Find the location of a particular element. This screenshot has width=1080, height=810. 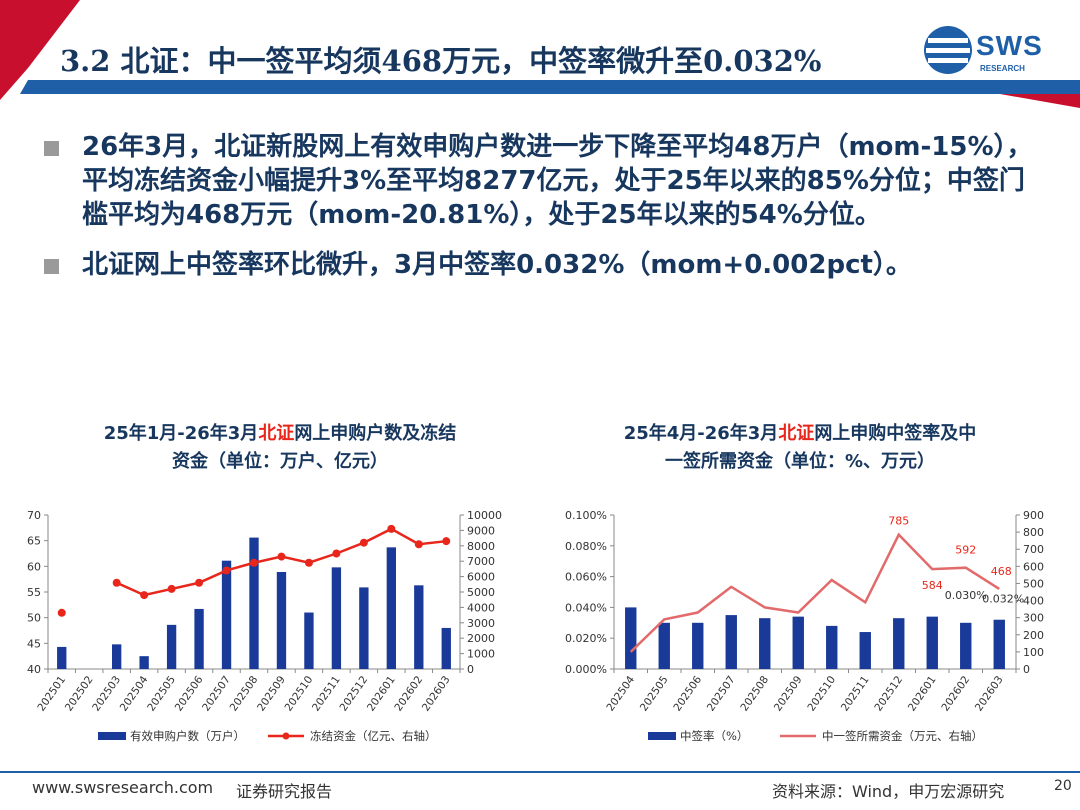

legend-label: 中一签所需资金（万元、右轴） is located at coordinates (902, 736).